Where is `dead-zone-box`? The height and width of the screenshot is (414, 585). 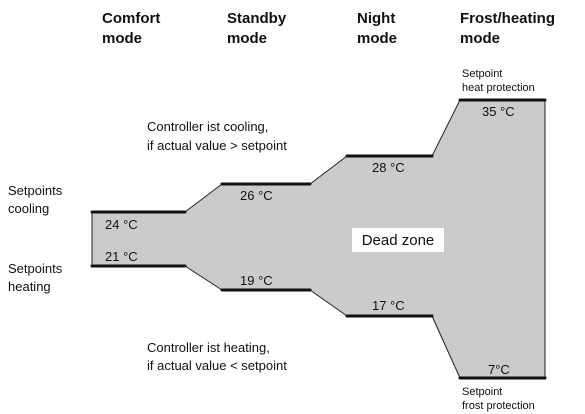
dead-zone-box is located at coordinates (398, 240).